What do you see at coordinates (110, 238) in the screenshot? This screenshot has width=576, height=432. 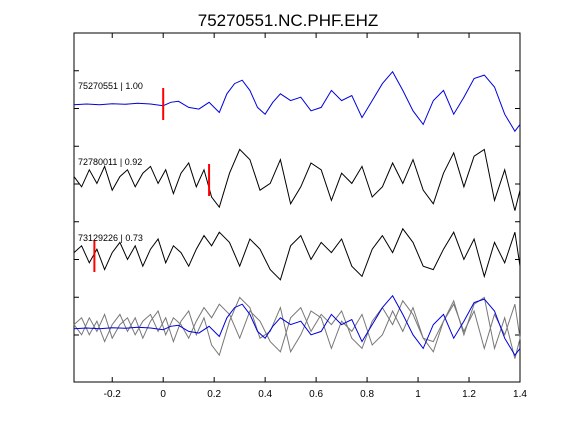 I see `trace-label: 73129226 | 0.73` at bounding box center [110, 238].